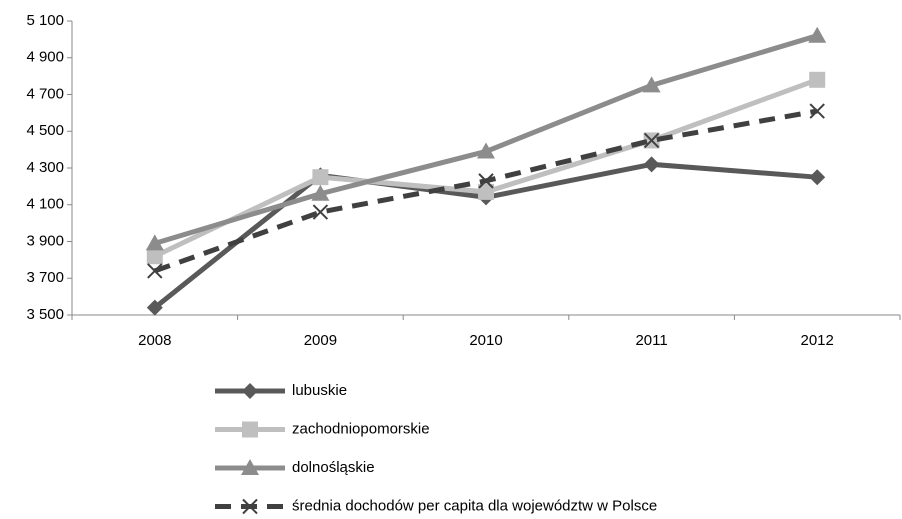  I want to click on y-tick-label: 4 500, so click(45, 130).